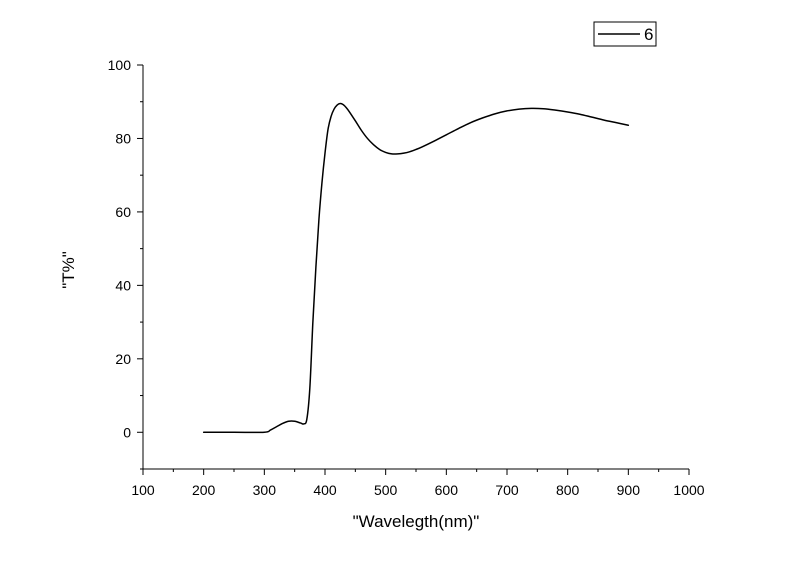 The width and height of the screenshot is (800, 564). Describe the element at coordinates (447, 490) in the screenshot. I see `x-tick-label: 600` at that location.